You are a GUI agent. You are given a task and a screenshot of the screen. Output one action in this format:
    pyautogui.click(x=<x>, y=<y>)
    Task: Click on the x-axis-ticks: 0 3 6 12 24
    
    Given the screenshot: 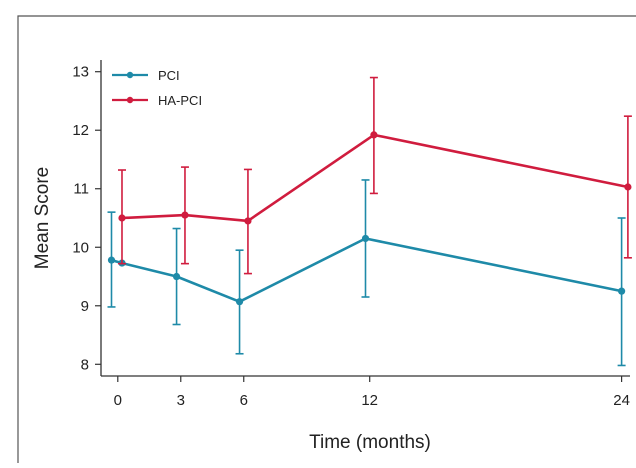 What is the action you would take?
    pyautogui.click(x=372, y=392)
    